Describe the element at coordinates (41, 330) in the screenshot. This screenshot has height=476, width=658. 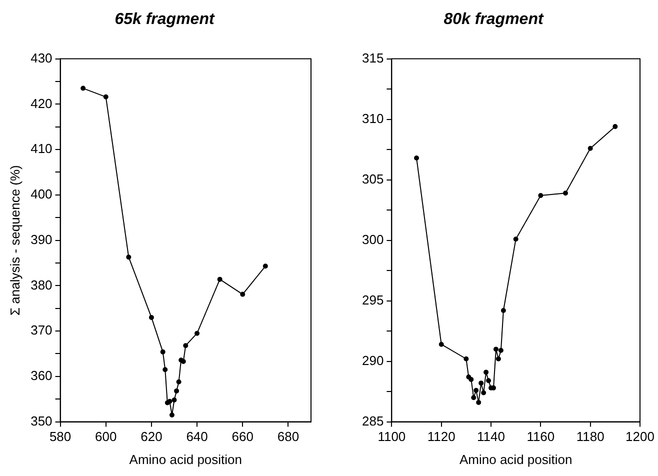
I see `y-tick-label: 370` at that location.